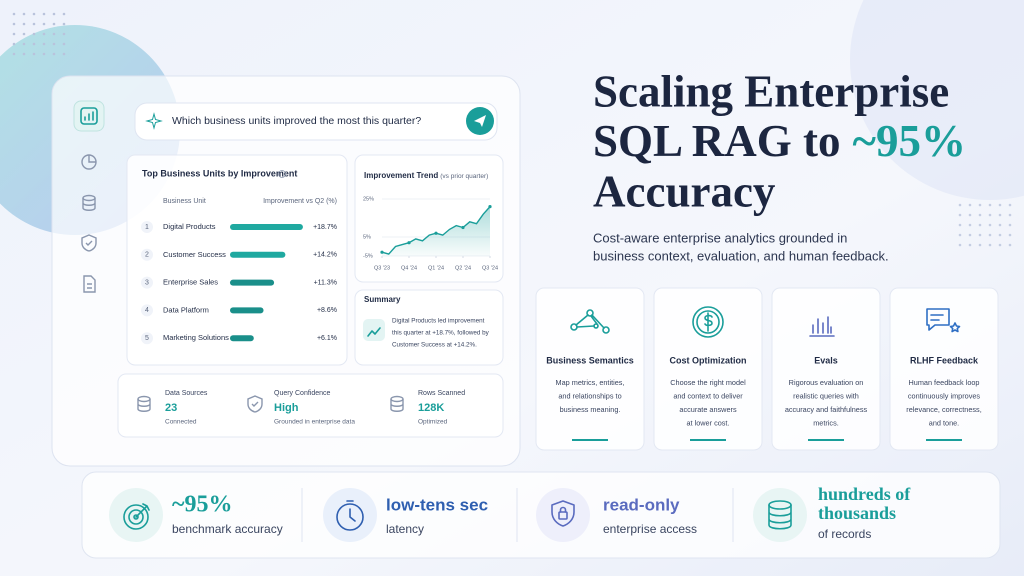 Image resolution: width=1024 pixels, height=576 pixels. What do you see at coordinates (844, 534) in the screenshot?
I see `metric-caption: of records` at bounding box center [844, 534].